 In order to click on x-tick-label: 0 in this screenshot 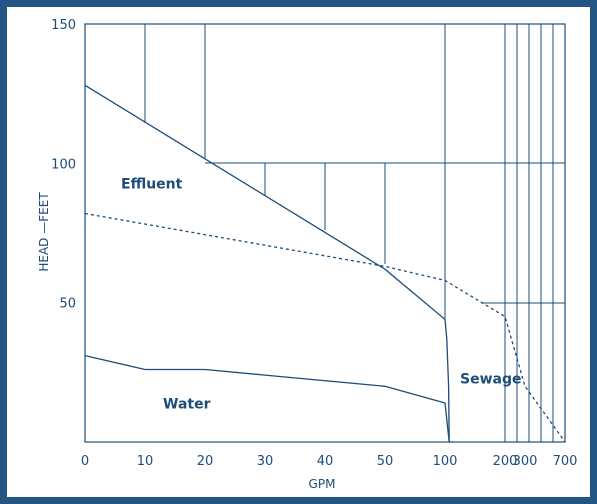, I will do `click(85, 461)`.